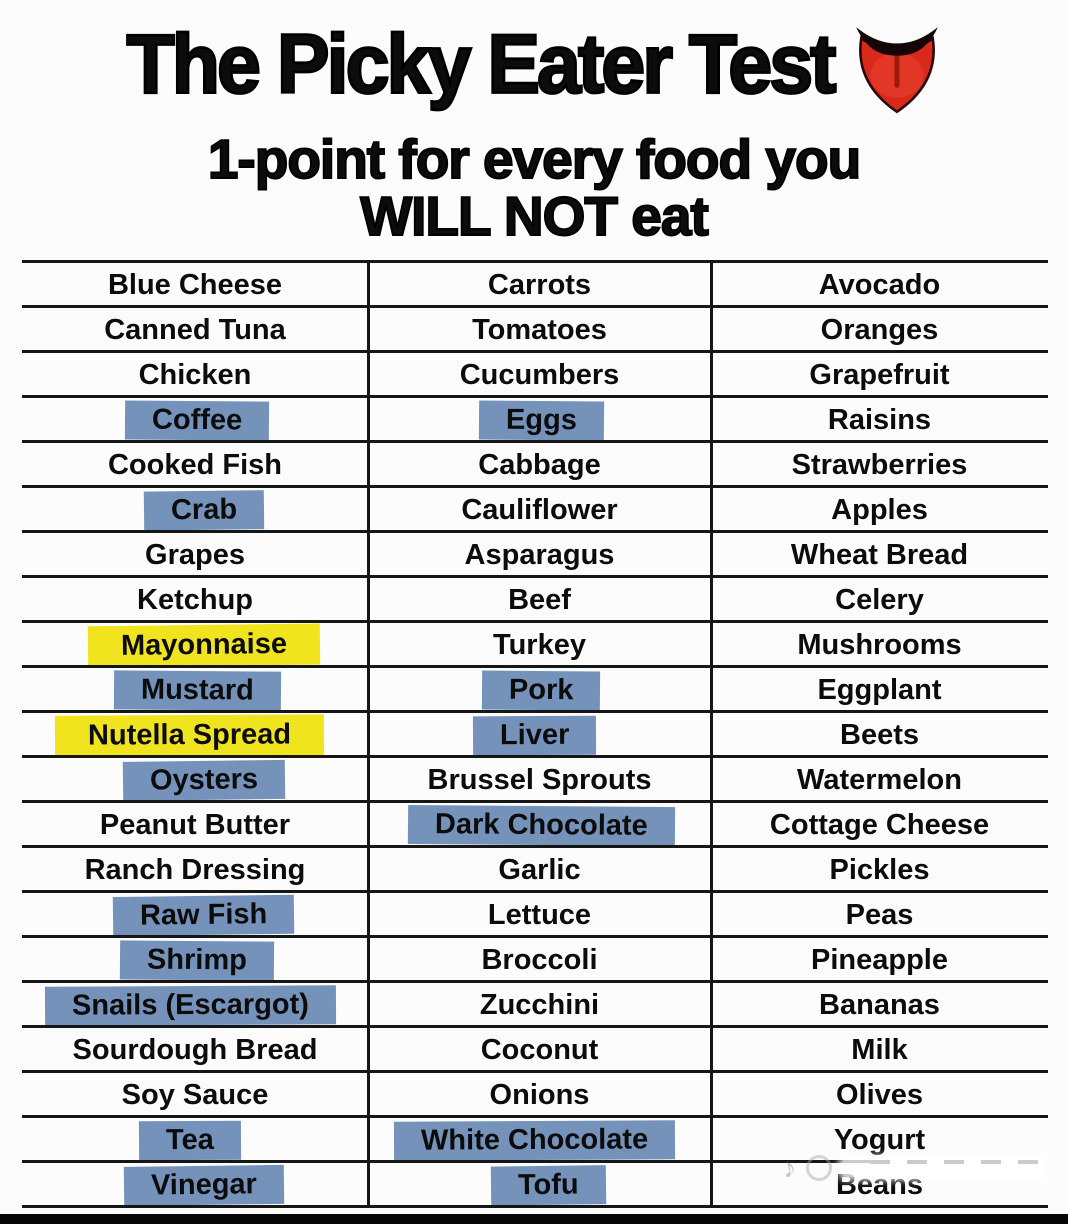 The width and height of the screenshot is (1068, 1224). I want to click on food-cell: Eggplant, so click(879, 690).